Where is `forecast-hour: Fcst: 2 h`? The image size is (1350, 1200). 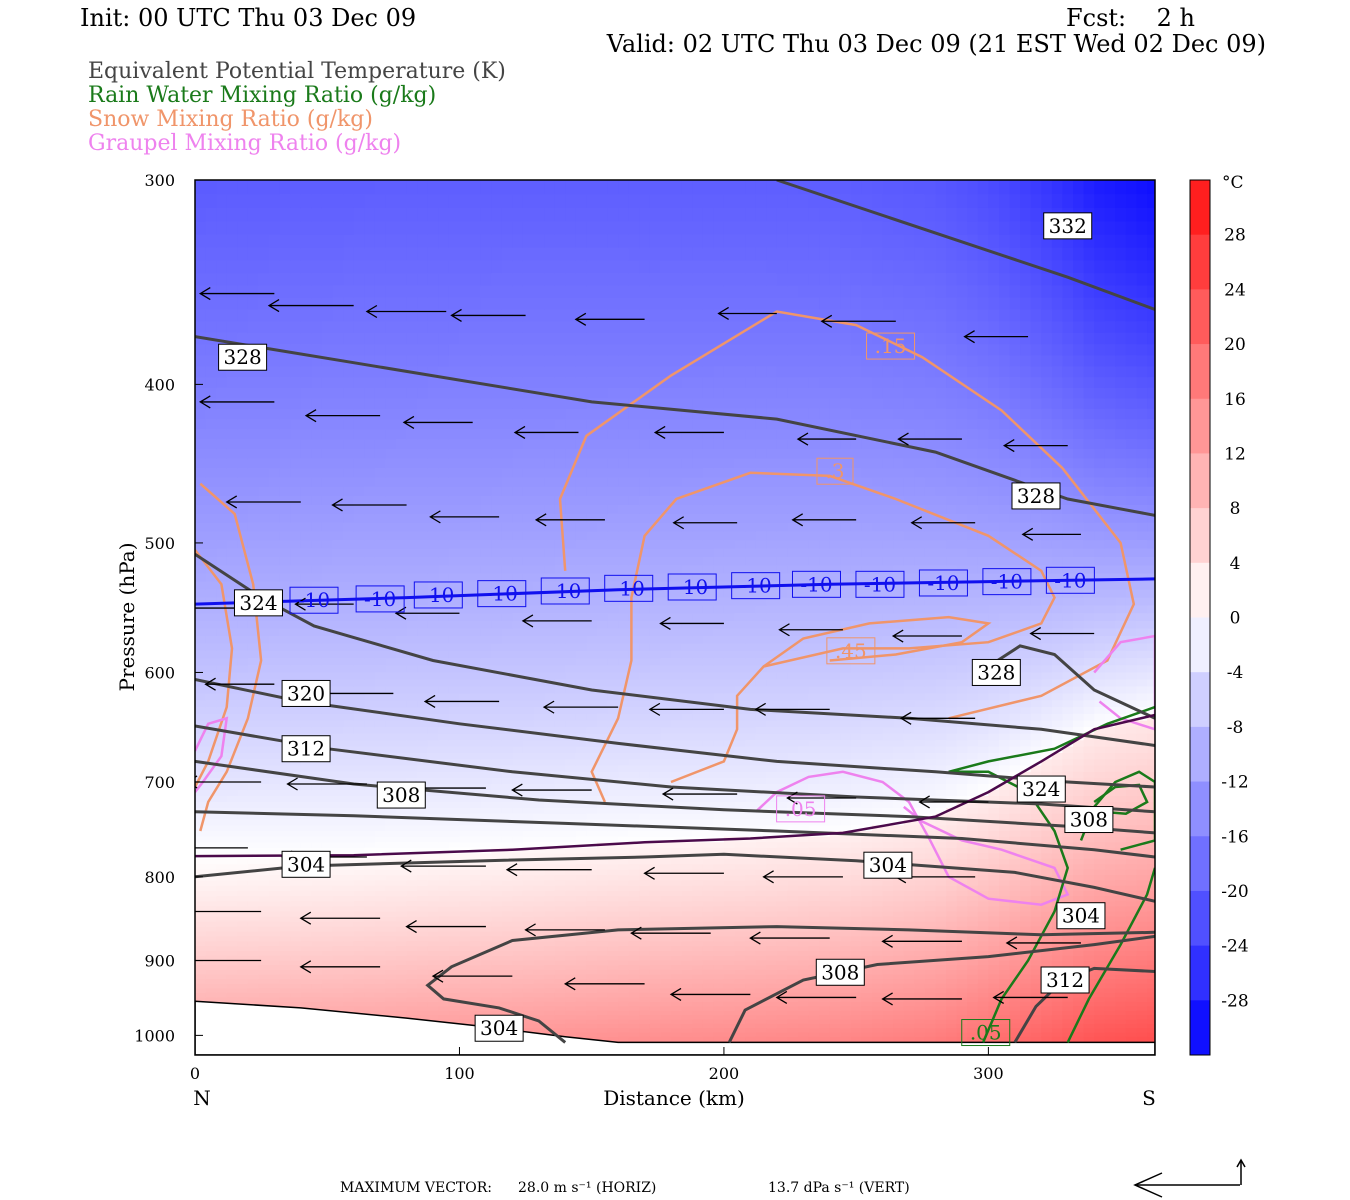
forecast-hour: Fcst: 2 h is located at coordinates (1130, 18).